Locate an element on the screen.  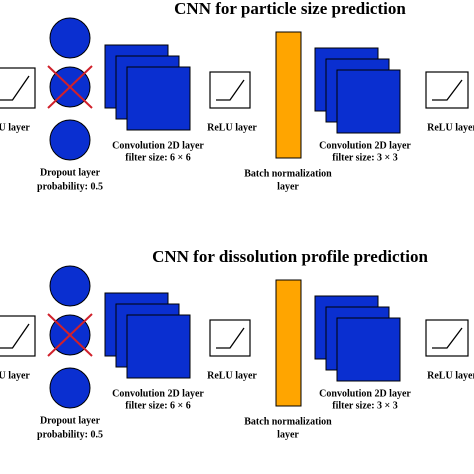
panel-title: CNN for particle size prediction is located at coordinates (290, 9).